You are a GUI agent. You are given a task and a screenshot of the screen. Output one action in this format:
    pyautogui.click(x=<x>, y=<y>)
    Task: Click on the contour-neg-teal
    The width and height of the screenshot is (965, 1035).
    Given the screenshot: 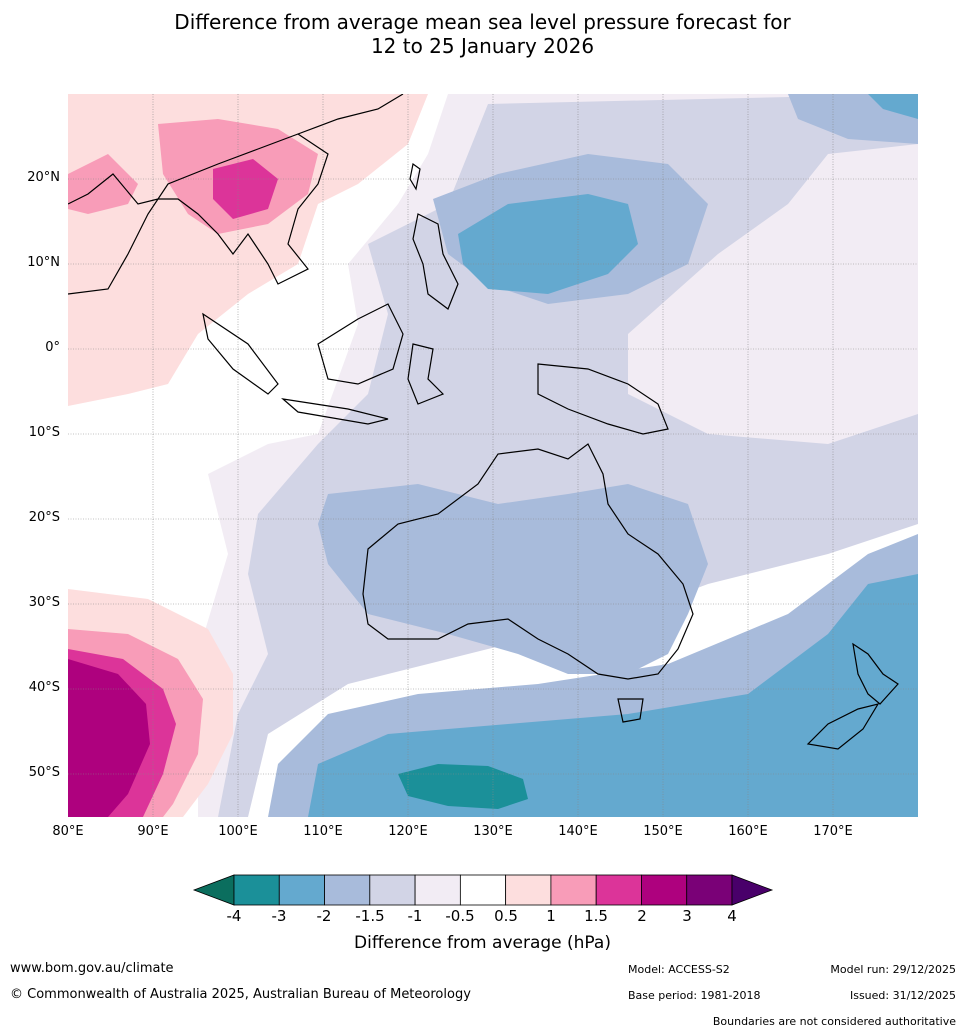 What is the action you would take?
    pyautogui.click(x=463, y=786)
    